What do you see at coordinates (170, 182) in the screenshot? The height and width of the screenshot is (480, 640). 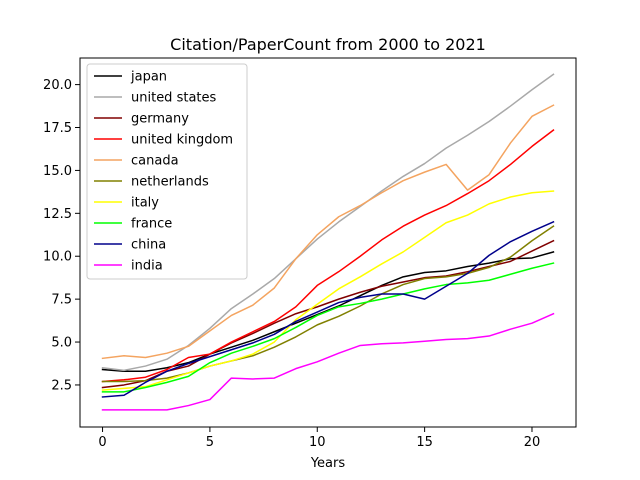 I see `legend-label-netherlands: netherlands` at bounding box center [170, 182].